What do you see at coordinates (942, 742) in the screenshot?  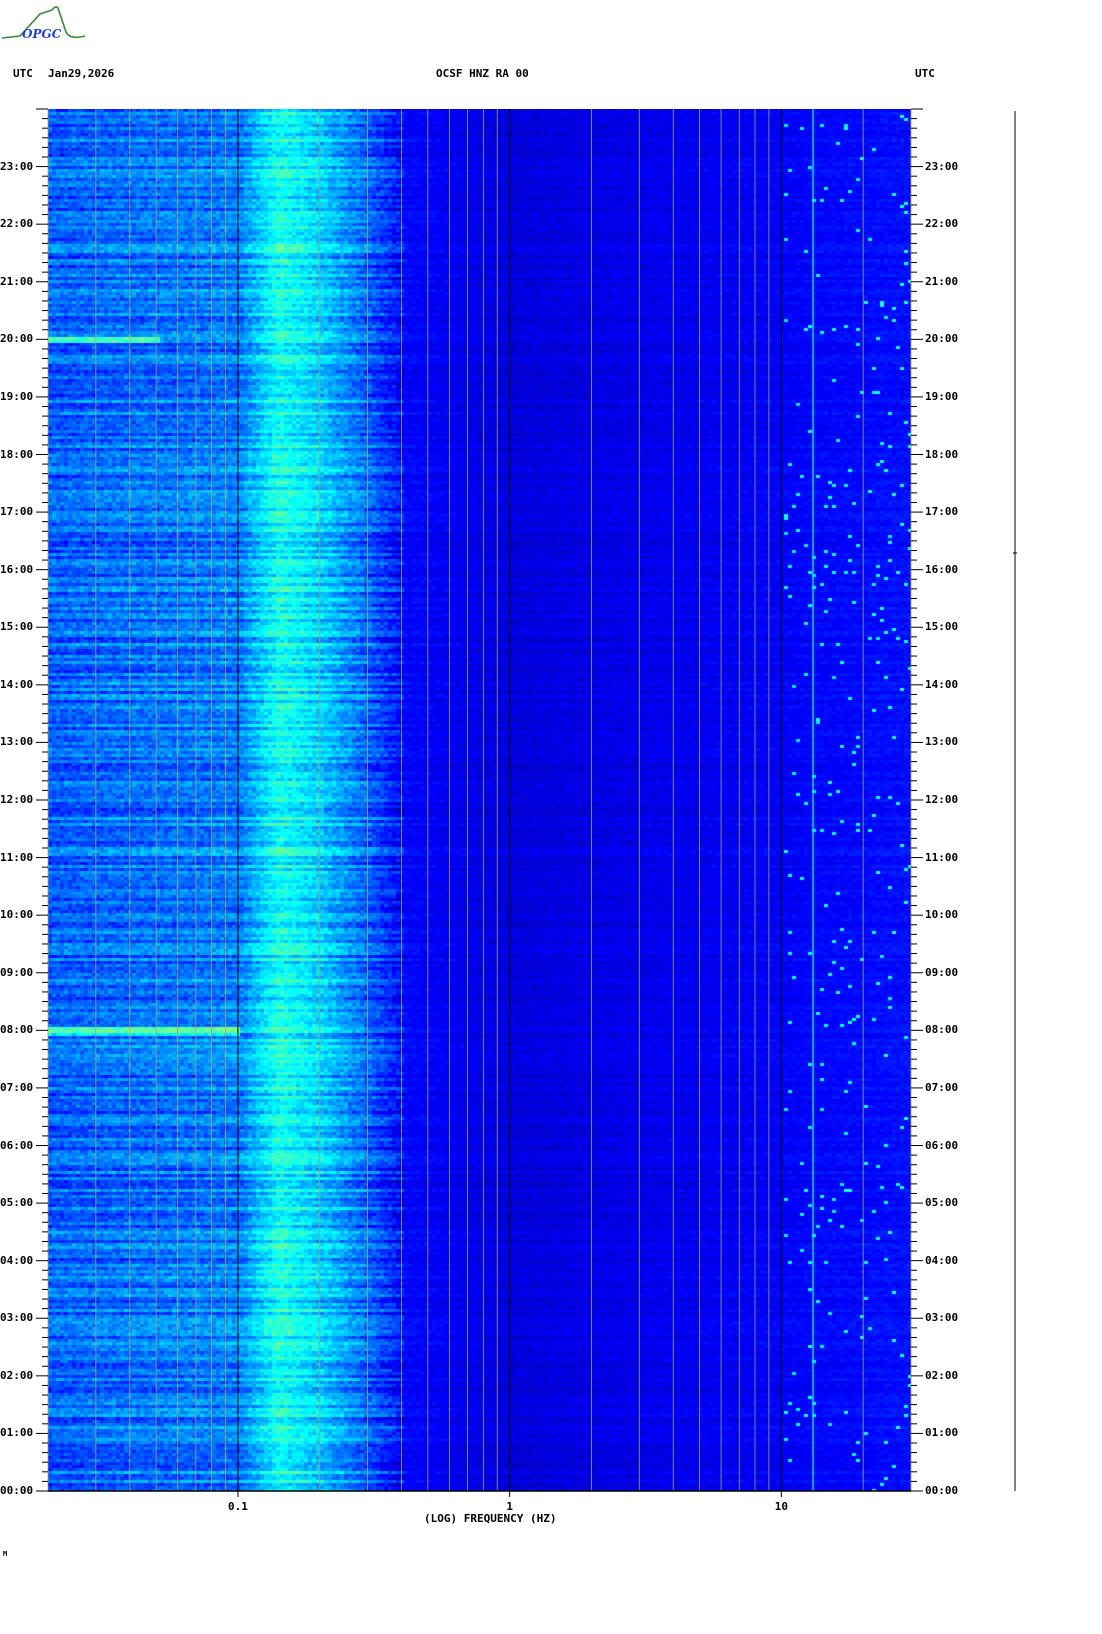 I see `y-tick-label-right: 13:00` at bounding box center [942, 742].